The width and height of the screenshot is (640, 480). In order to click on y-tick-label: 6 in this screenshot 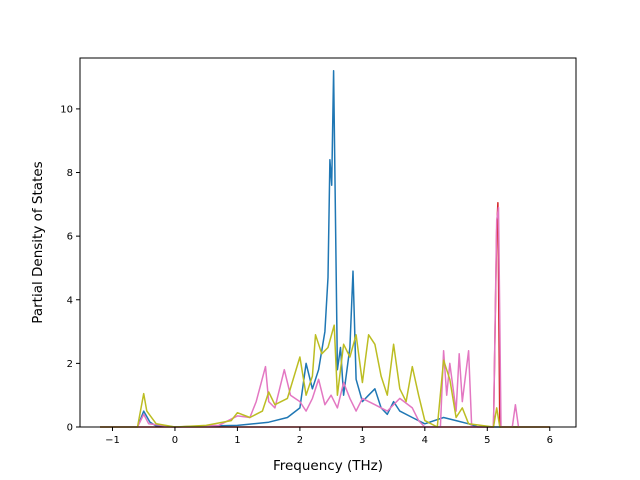, I will do `click(70, 237)`.